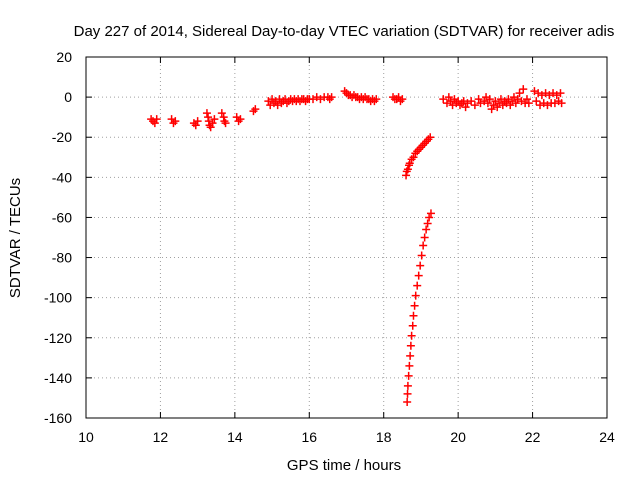 This screenshot has width=640, height=480. I want to click on y-tick-label: -60, so click(62, 217).